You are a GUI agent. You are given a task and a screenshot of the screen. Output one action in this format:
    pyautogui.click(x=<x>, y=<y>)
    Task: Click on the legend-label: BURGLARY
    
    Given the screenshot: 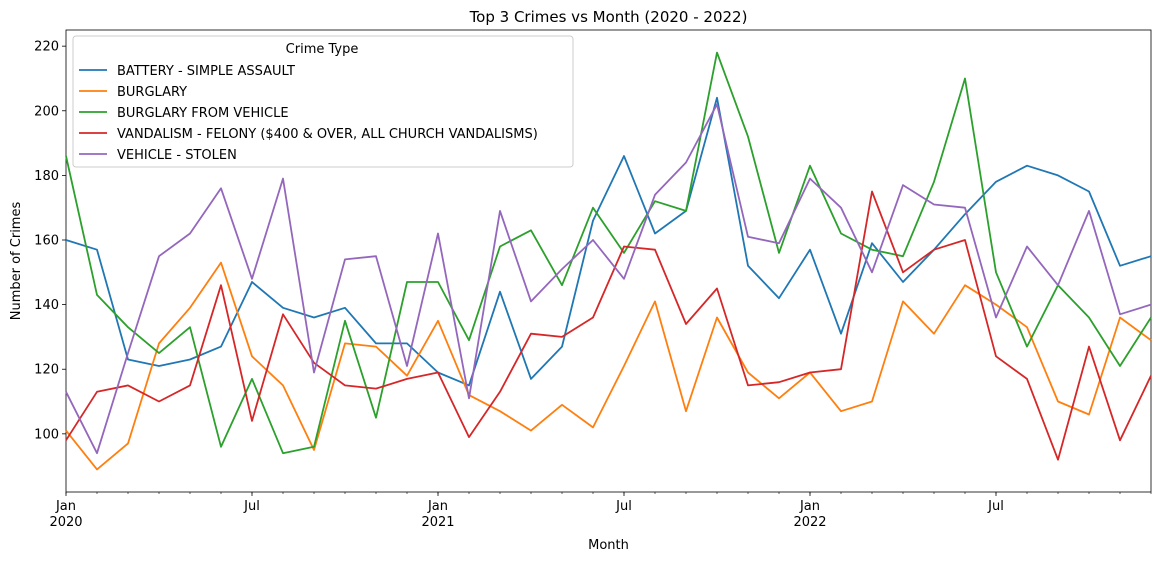 What is the action you would take?
    pyautogui.click(x=152, y=92)
    